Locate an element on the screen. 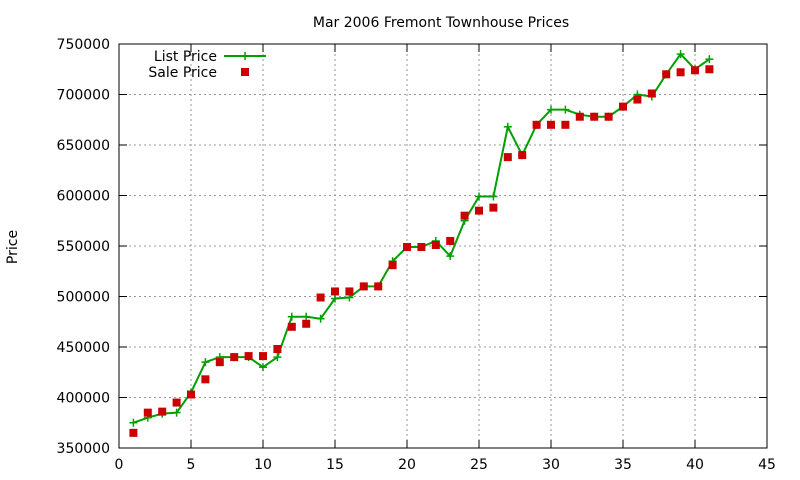  x-tick-label: 30 is located at coordinates (551, 465).